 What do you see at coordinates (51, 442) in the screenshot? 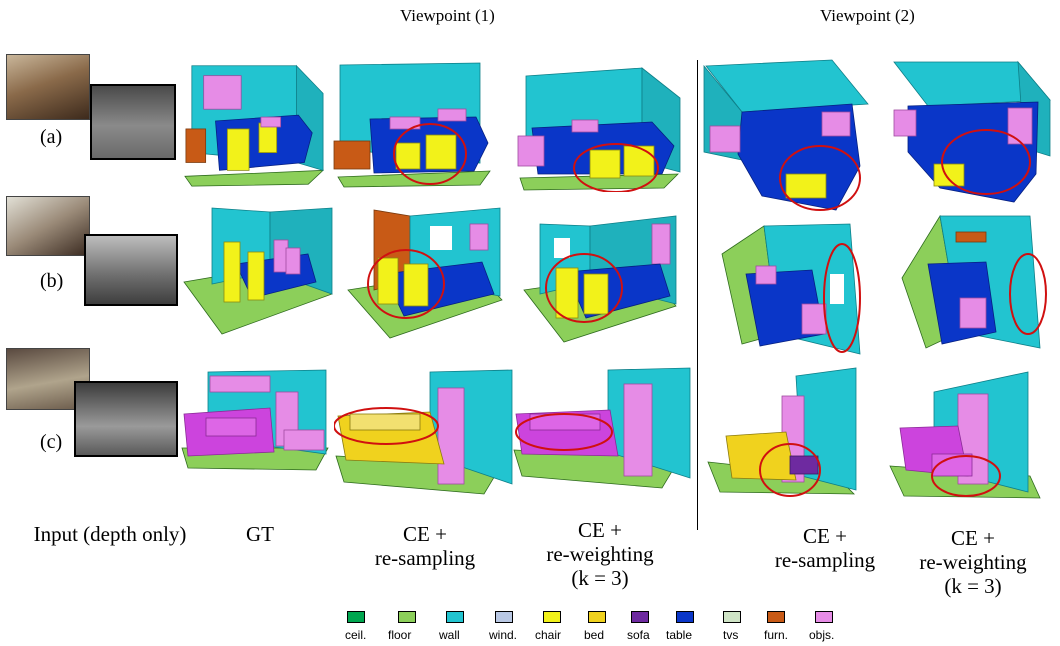
I see `row-label-c: (c)` at bounding box center [51, 442].